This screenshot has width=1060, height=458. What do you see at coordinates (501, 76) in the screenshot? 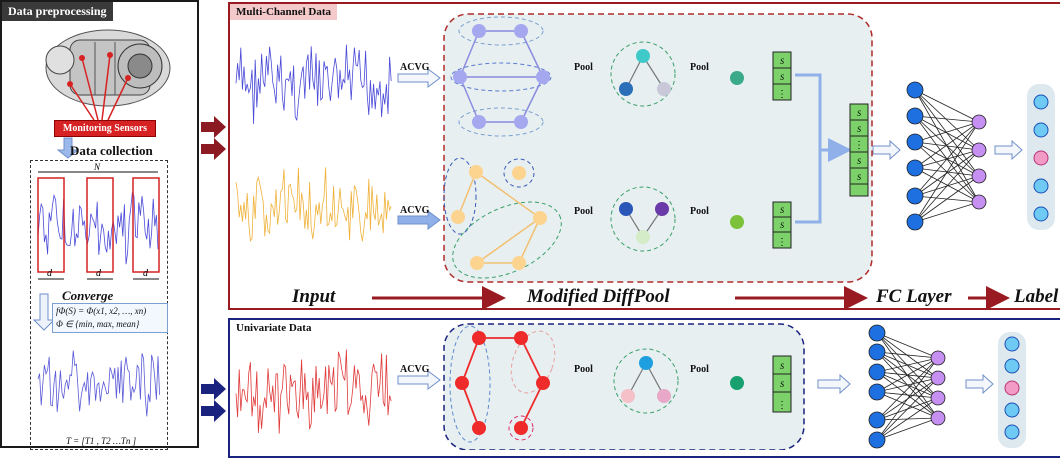
I see `blue-visibility-graph` at bounding box center [501, 76].